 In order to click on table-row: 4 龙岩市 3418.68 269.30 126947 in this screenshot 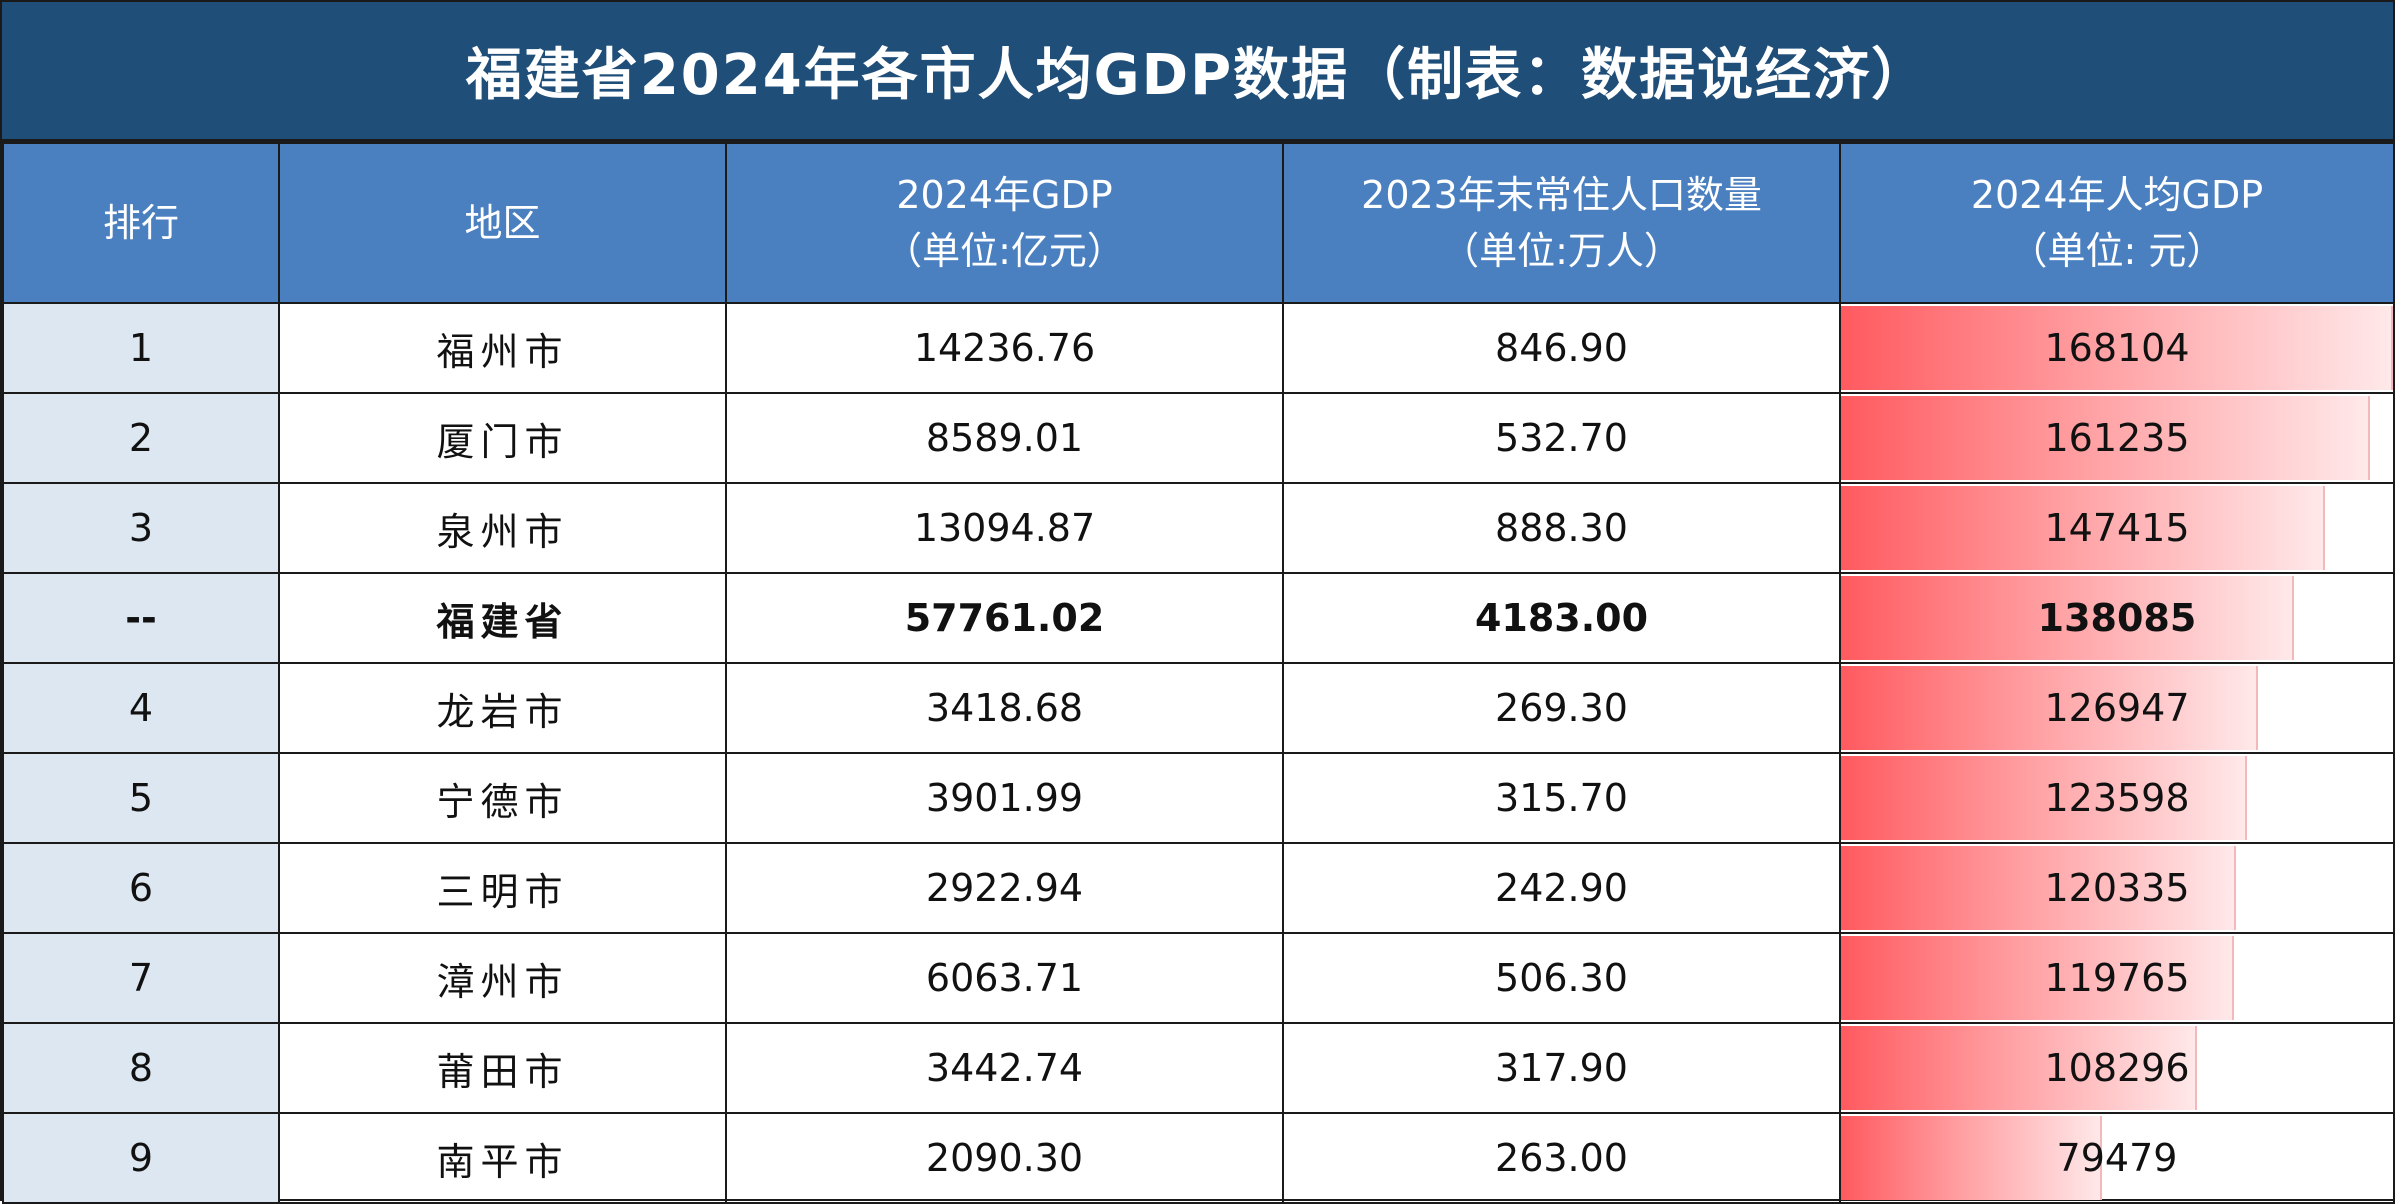, I will do `click(1198, 708)`.